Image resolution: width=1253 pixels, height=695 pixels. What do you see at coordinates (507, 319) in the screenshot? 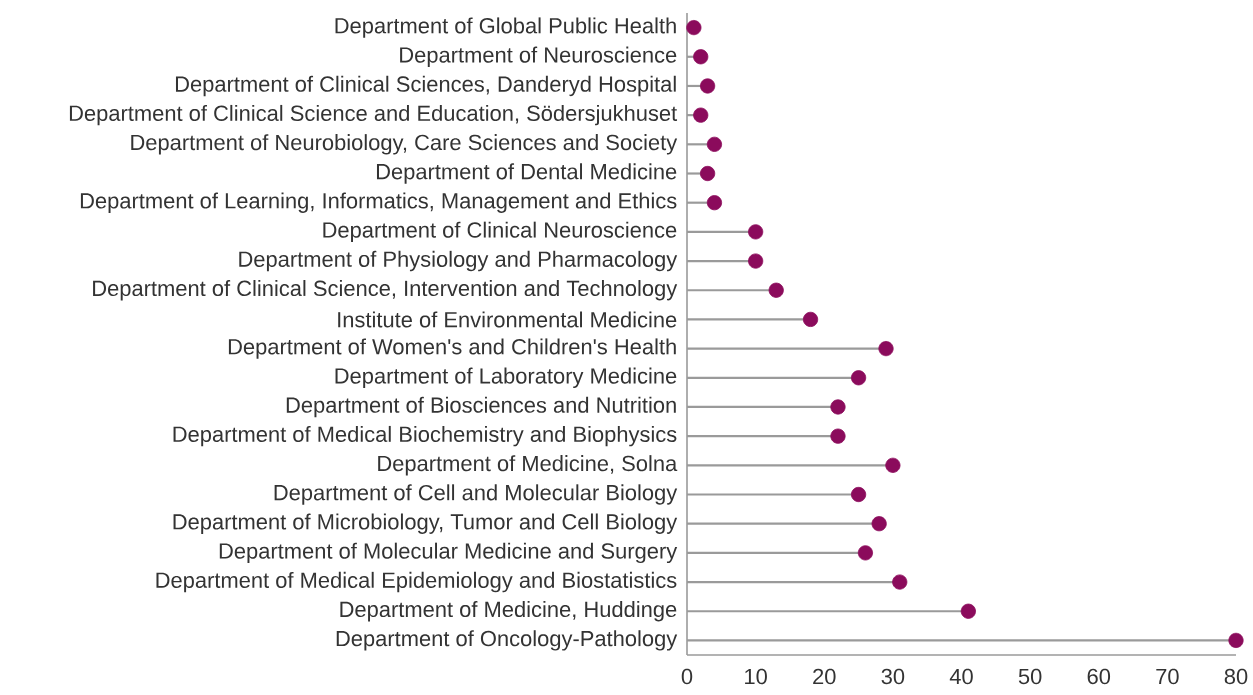
I see `y-tick-label: Institute of Environmental Medicine` at bounding box center [507, 319].